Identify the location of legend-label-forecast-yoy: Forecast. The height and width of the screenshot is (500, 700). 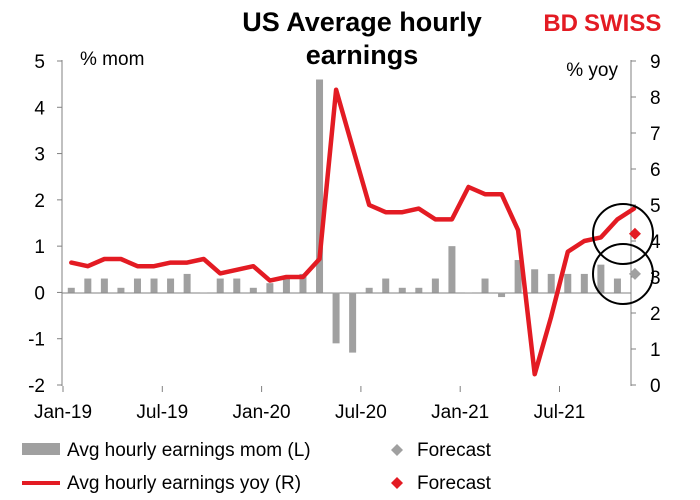
(454, 483).